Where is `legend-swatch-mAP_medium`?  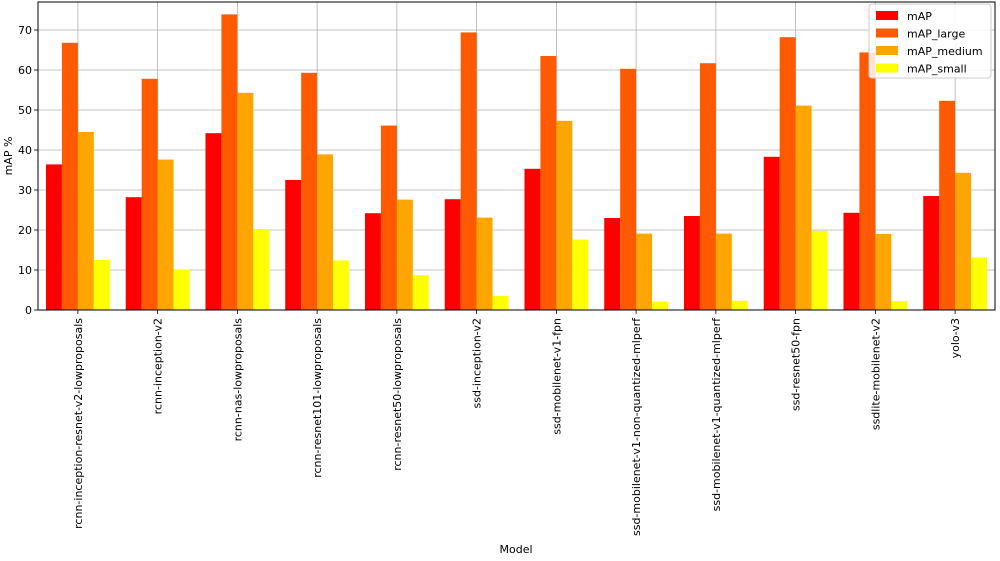 legend-swatch-mAP_medium is located at coordinates (887, 50).